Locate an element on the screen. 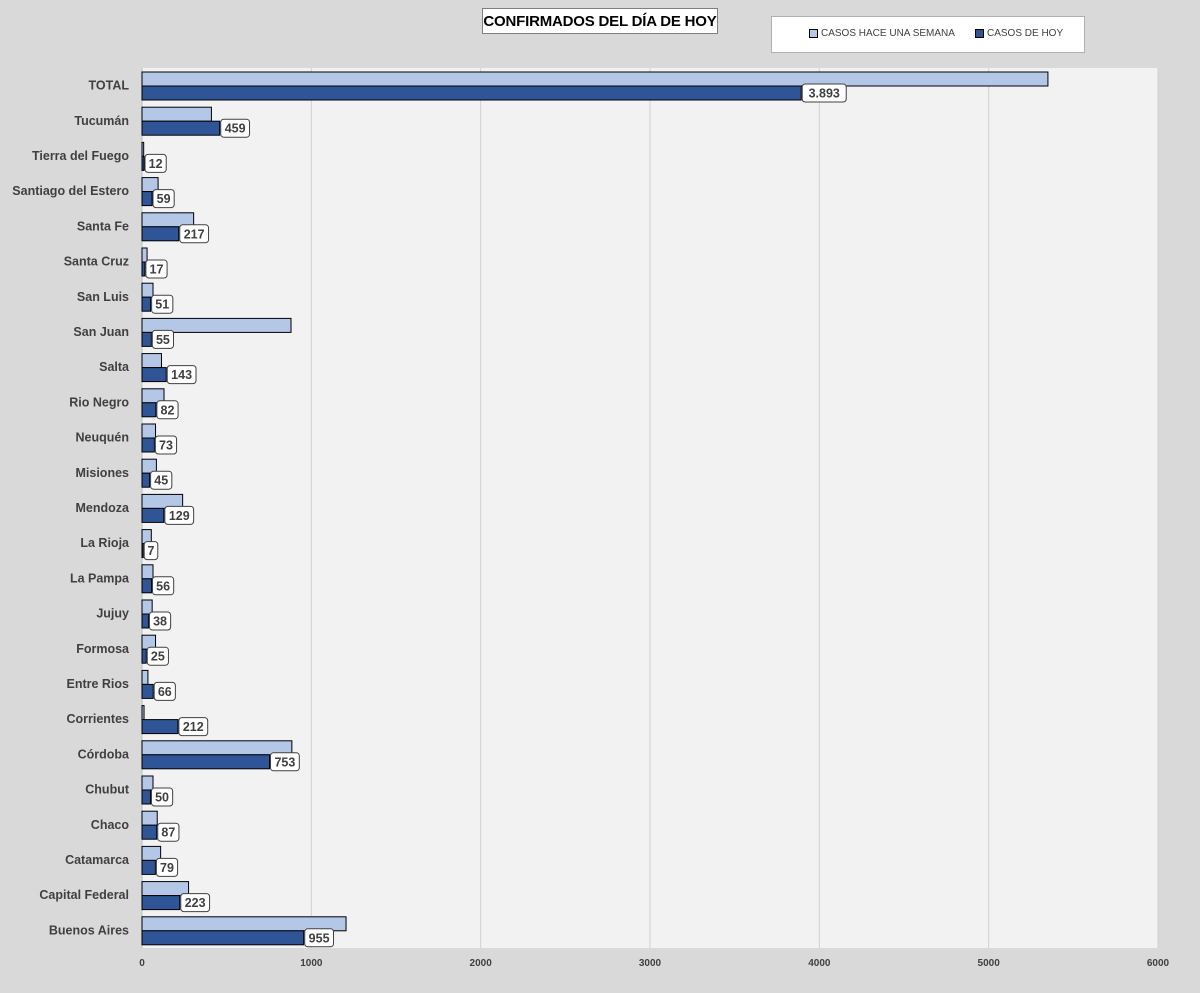  data-label: 38 is located at coordinates (160, 622).